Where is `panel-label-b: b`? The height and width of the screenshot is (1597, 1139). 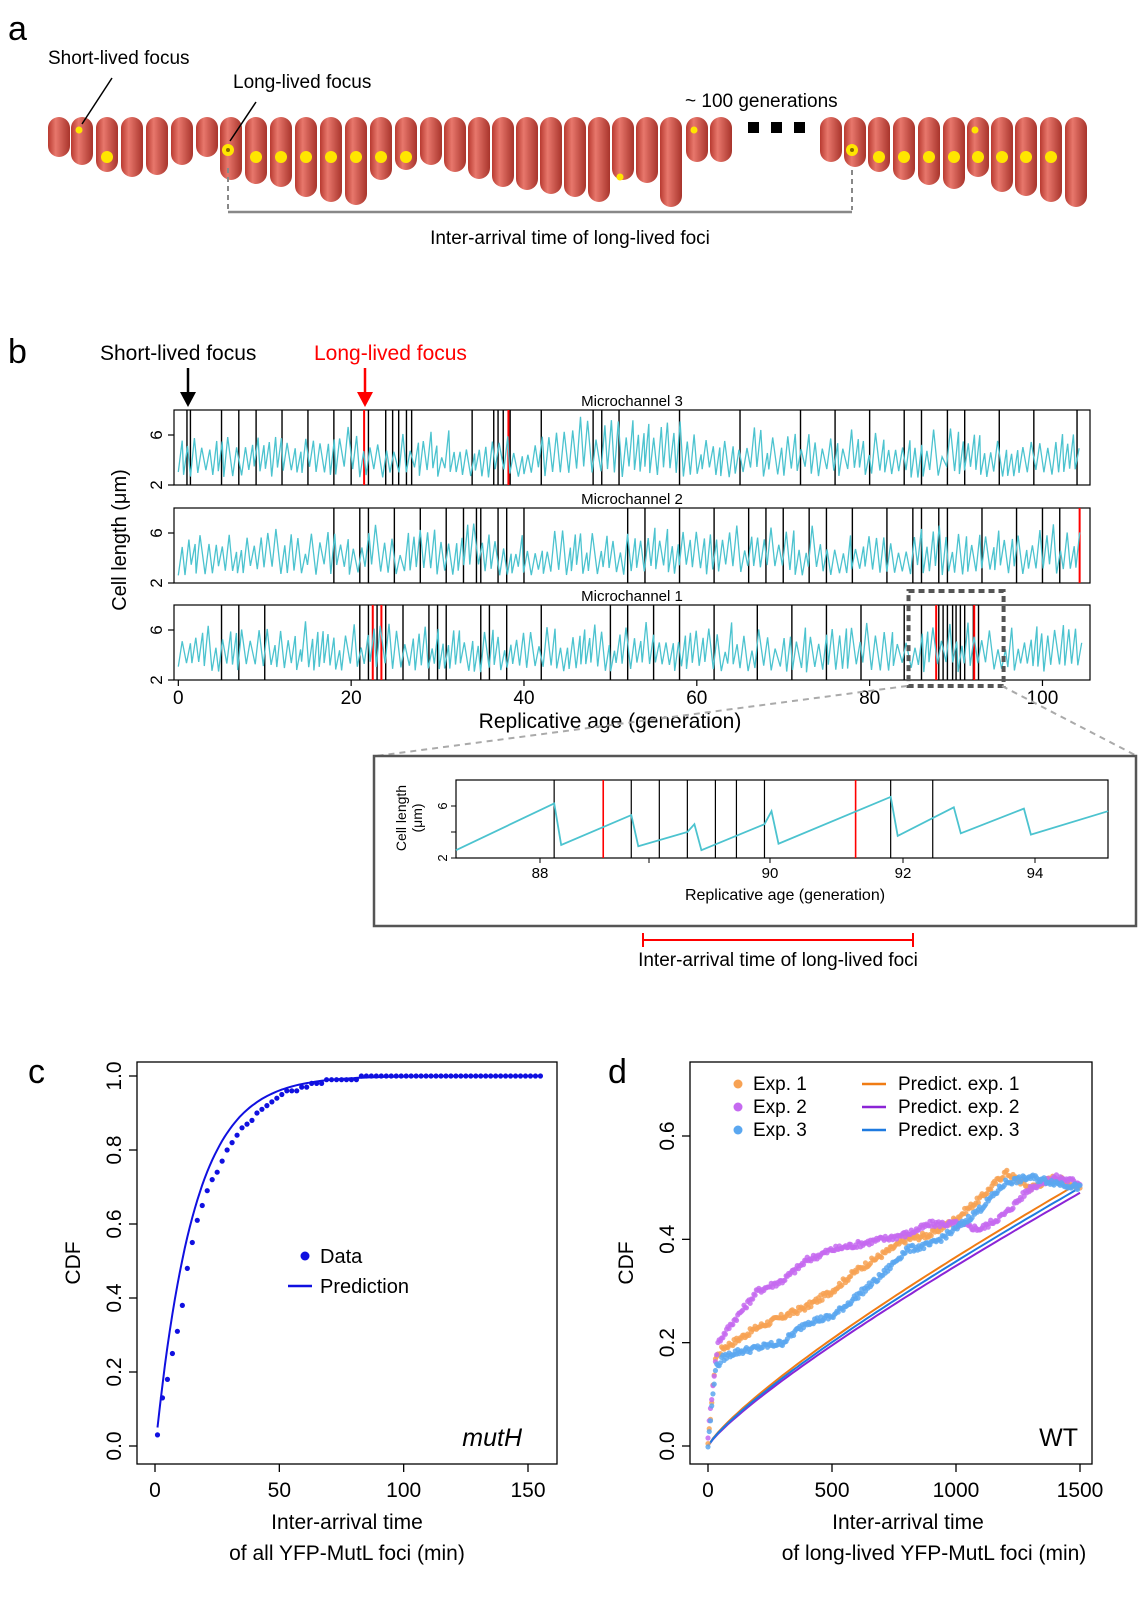
panel-label-b: b is located at coordinates (17, 352).